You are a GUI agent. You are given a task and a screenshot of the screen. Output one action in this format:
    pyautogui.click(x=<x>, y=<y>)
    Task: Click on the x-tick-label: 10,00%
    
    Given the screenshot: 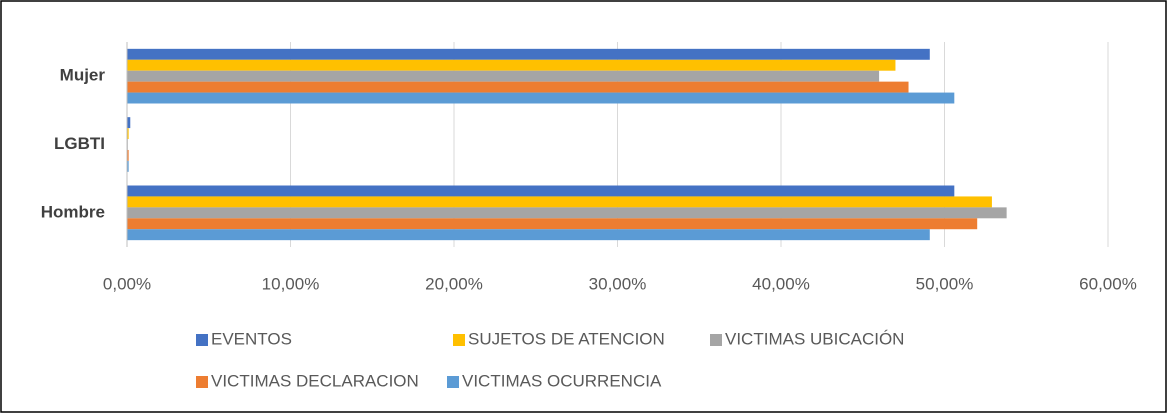 What is the action you would take?
    pyautogui.click(x=291, y=283)
    